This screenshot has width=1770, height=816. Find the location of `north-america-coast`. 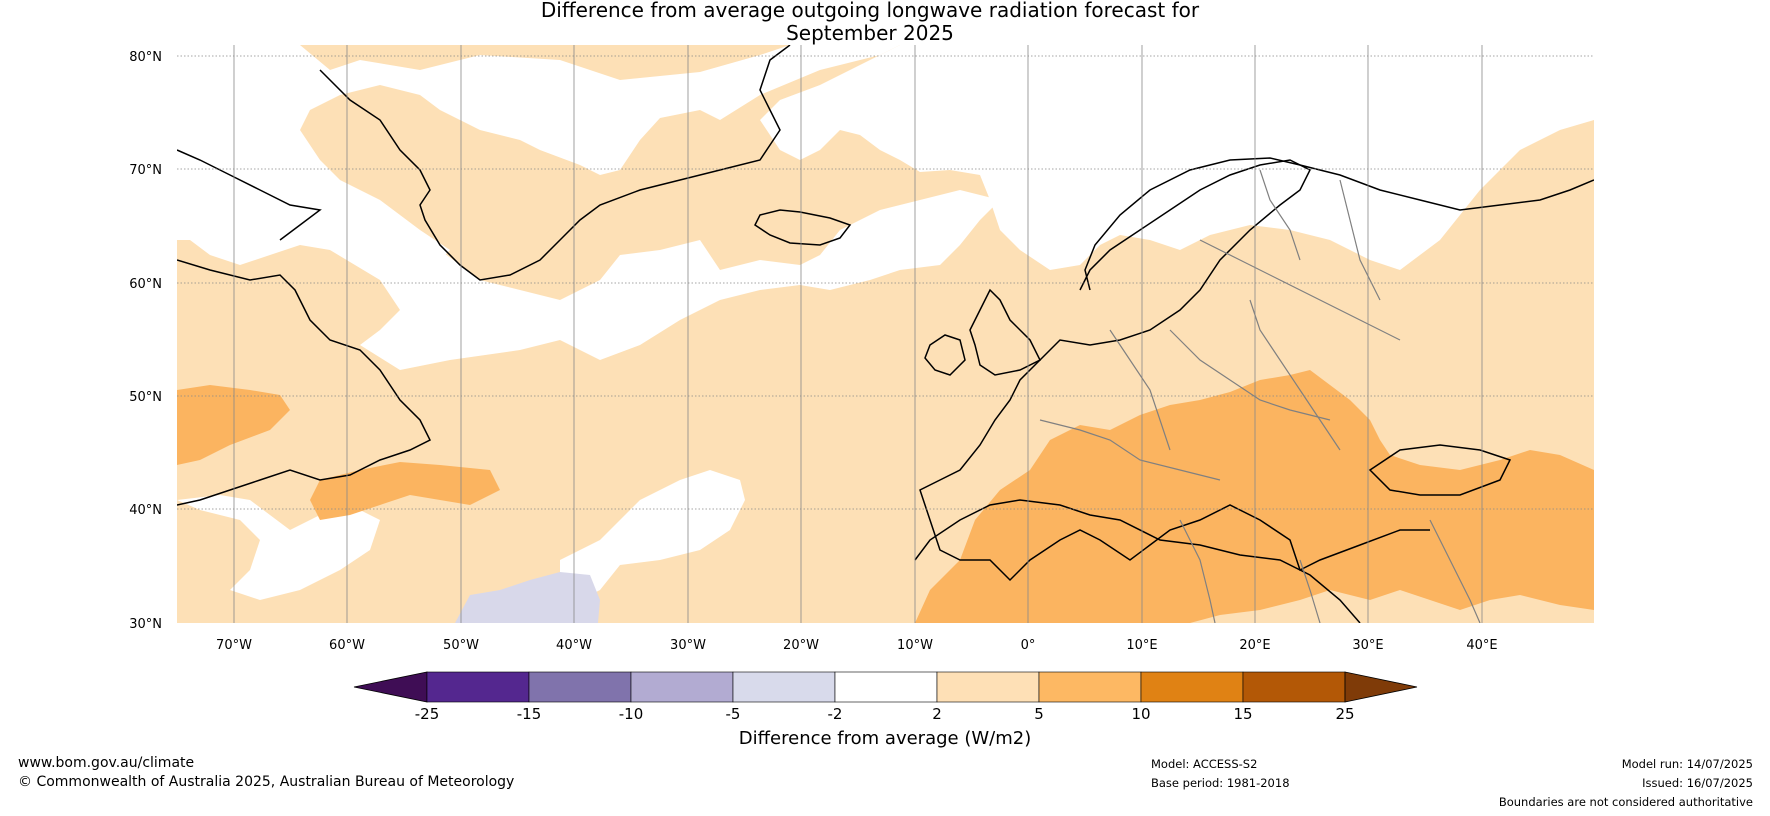

north-america-coast is located at coordinates (304, 382).